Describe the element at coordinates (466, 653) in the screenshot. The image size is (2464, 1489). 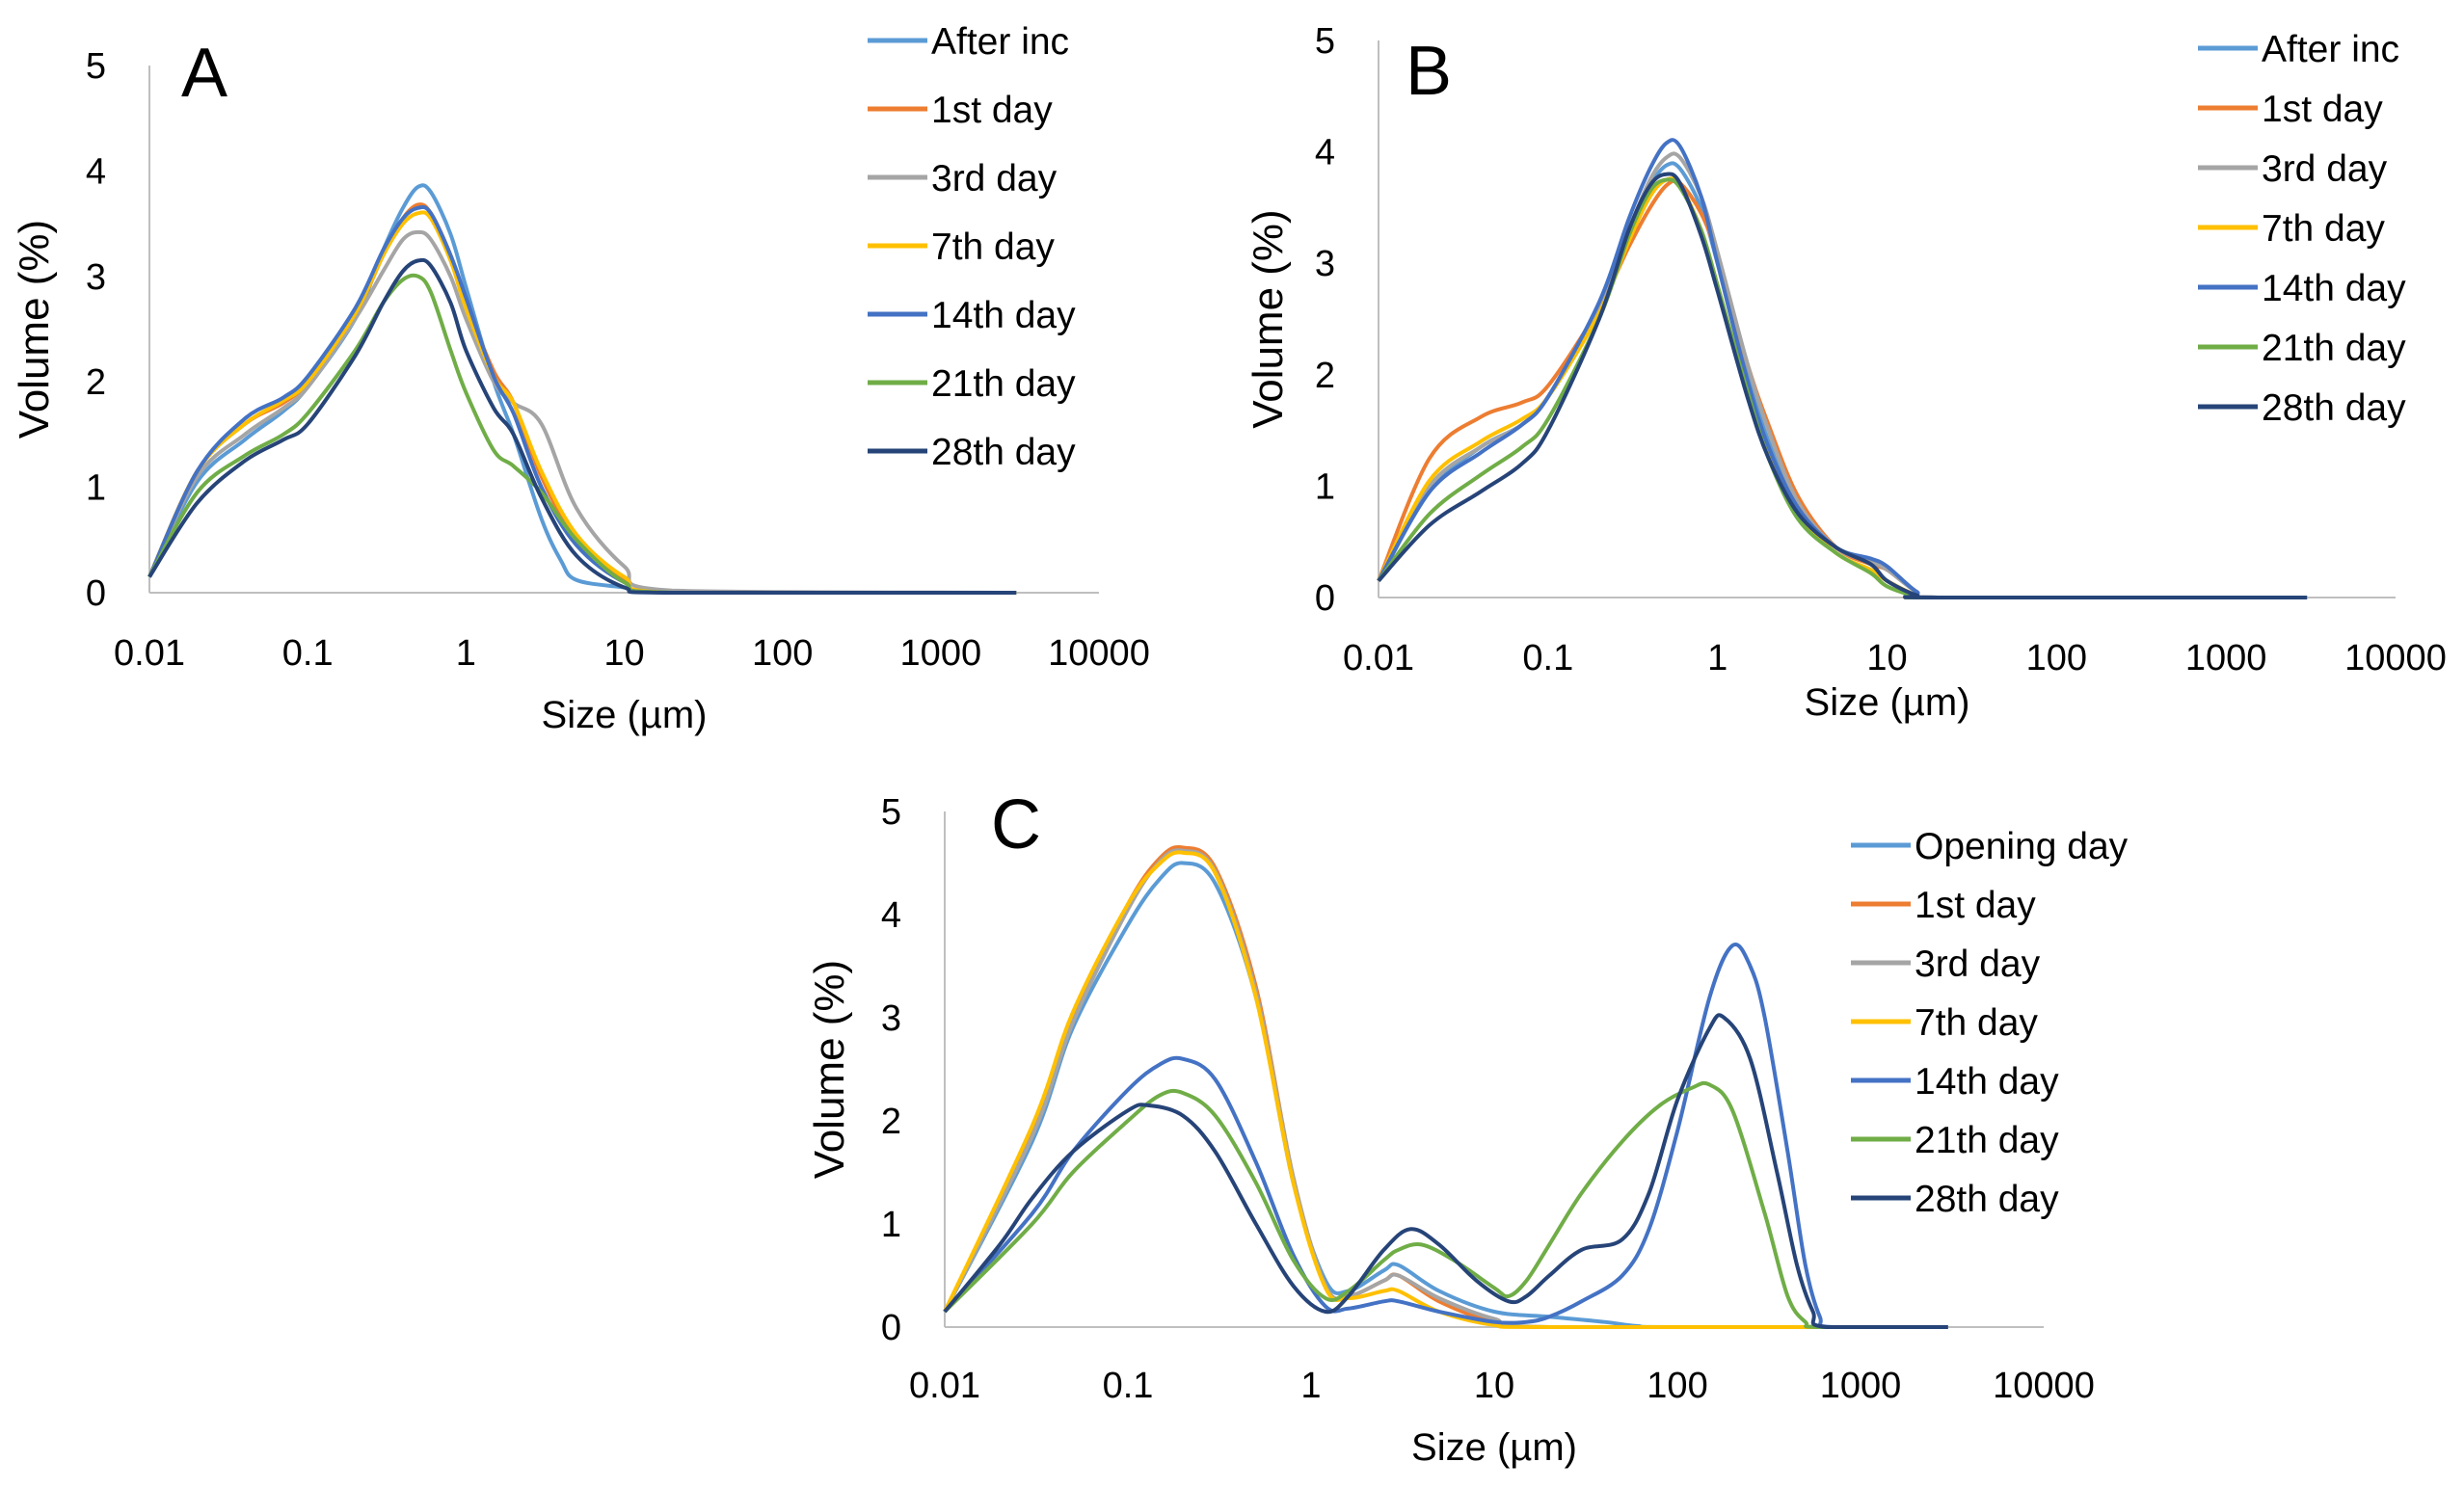
I see `panel-a-x-tick-label: 1` at that location.